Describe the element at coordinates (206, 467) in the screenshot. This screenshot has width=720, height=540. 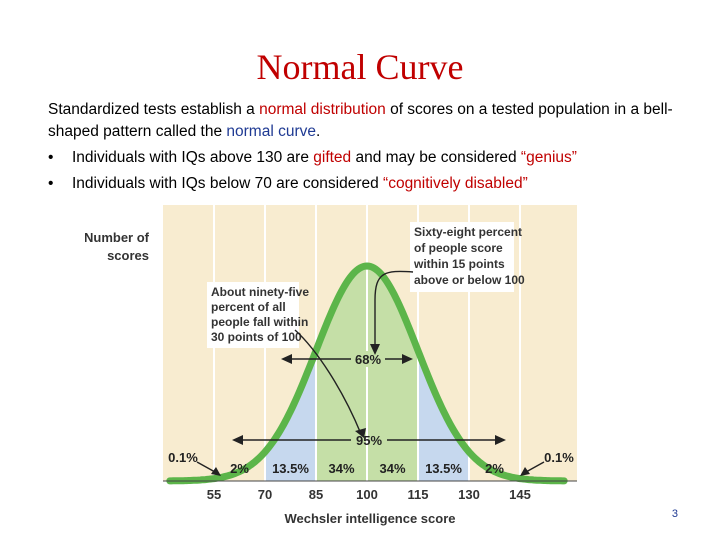
I see `tail-left-pointer` at that location.